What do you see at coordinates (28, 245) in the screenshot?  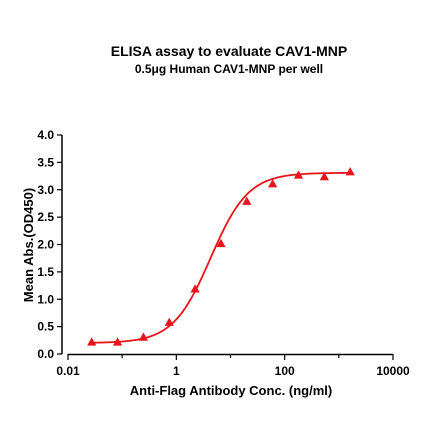 I see `y-axis-label: Mean Abs.(OD450)` at bounding box center [28, 245].